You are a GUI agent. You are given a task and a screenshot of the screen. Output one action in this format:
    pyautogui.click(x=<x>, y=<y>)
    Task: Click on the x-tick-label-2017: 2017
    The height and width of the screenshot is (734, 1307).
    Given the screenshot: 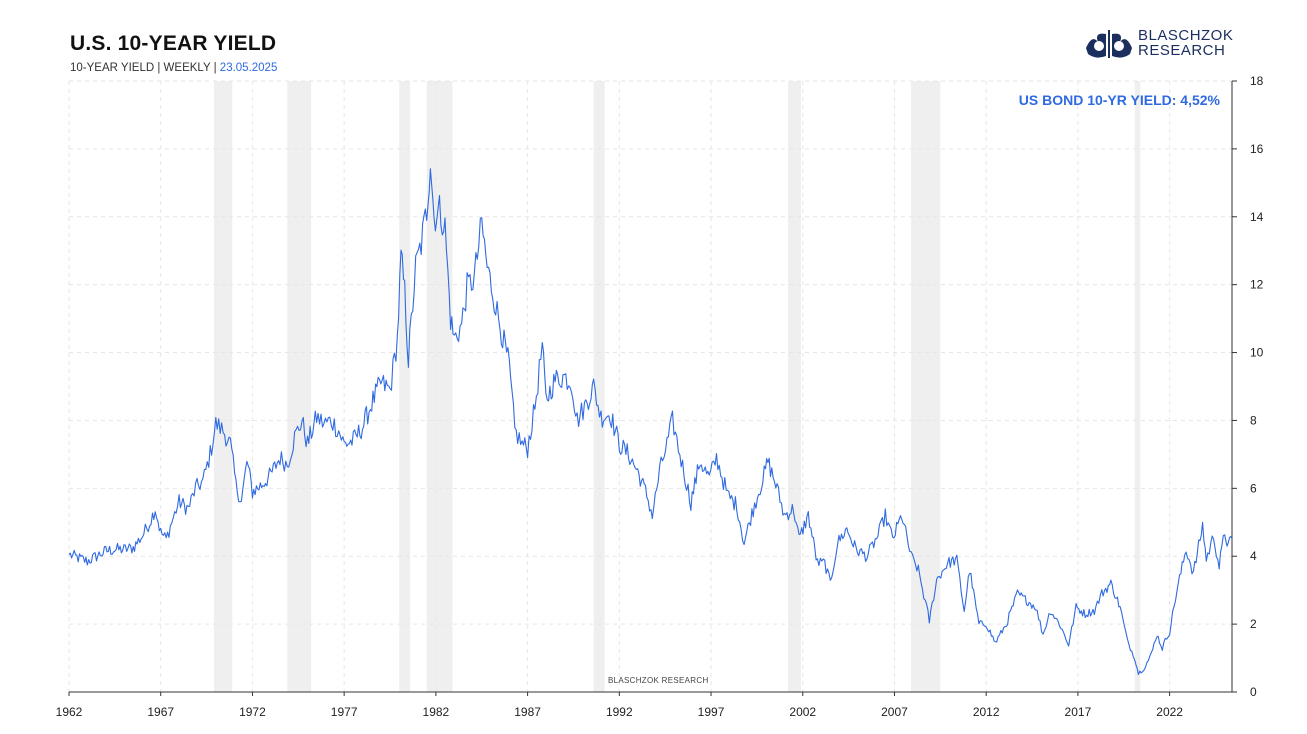 What is the action you would take?
    pyautogui.click(x=1078, y=712)
    